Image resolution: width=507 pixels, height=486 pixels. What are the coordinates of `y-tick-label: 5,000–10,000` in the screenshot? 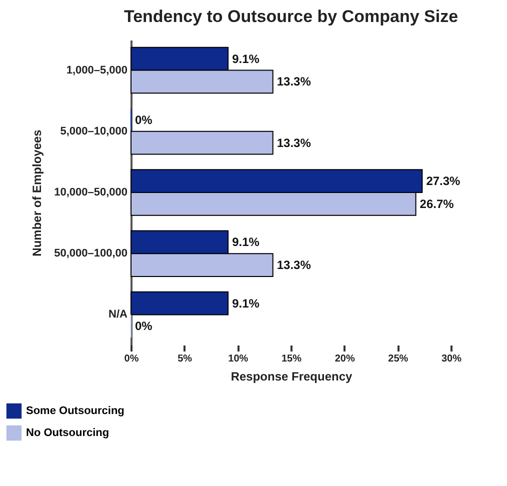 It's located at (94, 131).